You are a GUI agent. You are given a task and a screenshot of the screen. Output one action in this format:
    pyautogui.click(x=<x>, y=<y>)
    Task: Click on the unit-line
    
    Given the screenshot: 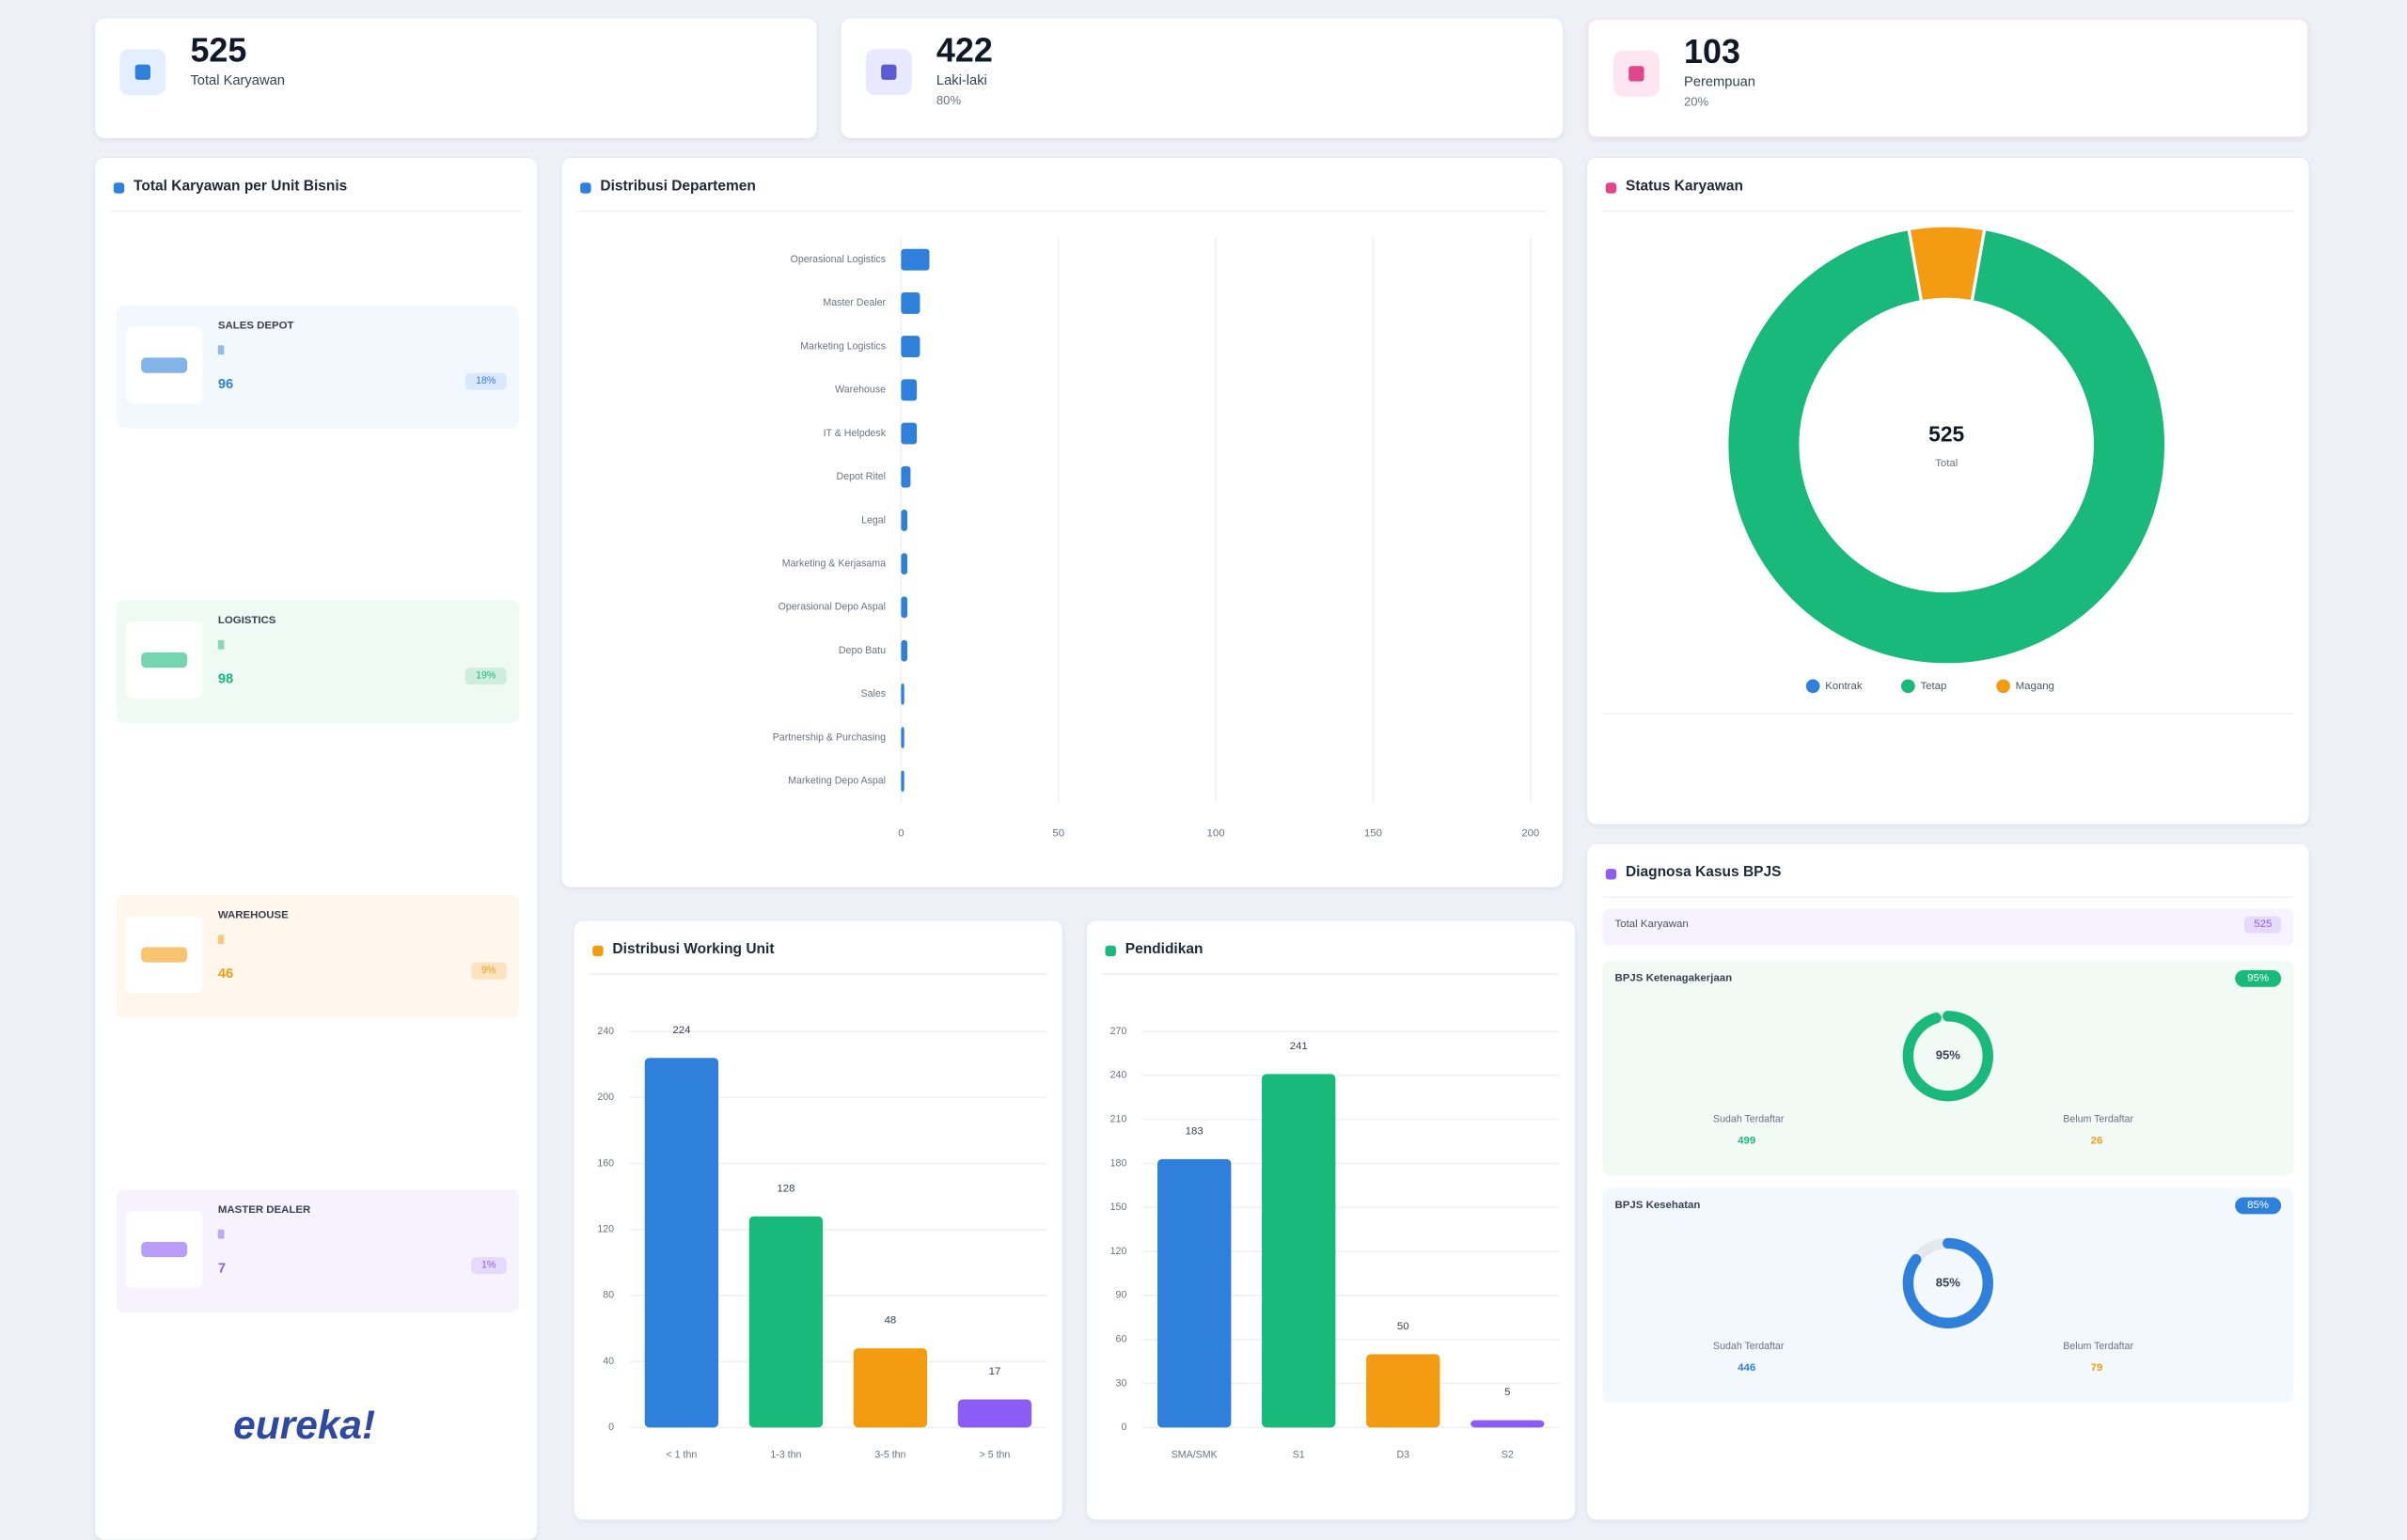 What is the action you would take?
    pyautogui.click(x=221, y=645)
    